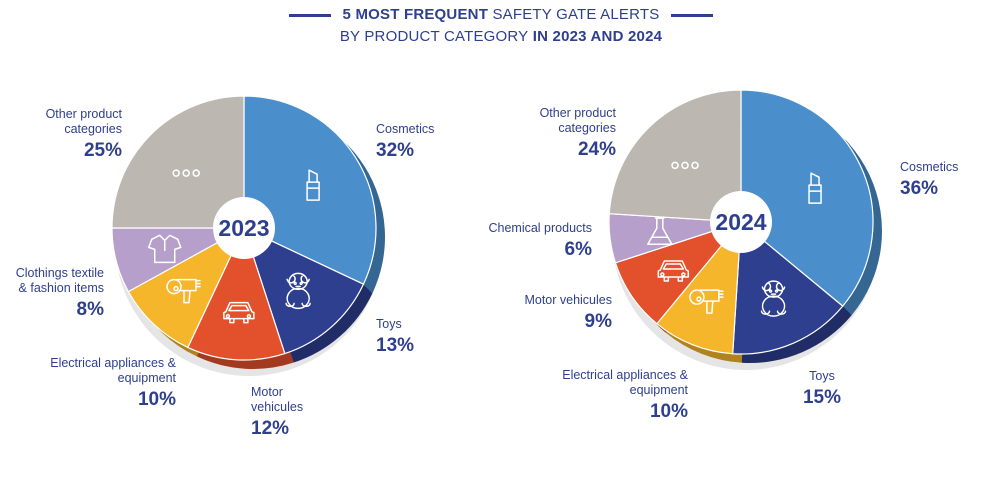 Image resolution: width=1002 pixels, height=494 pixels. I want to click on shirt-icon, so click(164, 249).